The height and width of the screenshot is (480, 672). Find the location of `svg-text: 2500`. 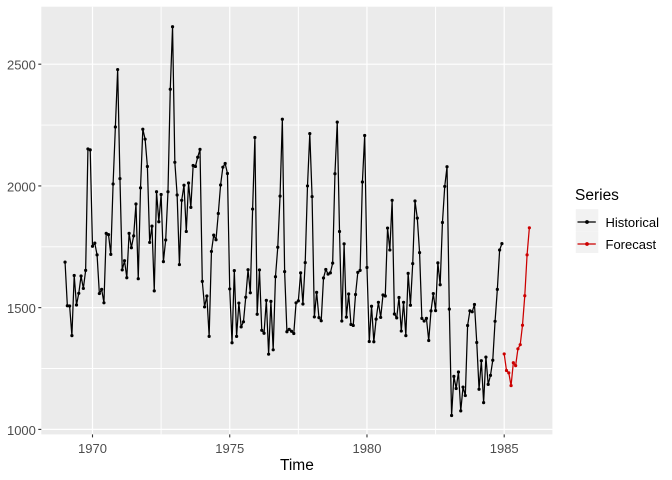

svg-text: 2500 is located at coordinates (21, 65).